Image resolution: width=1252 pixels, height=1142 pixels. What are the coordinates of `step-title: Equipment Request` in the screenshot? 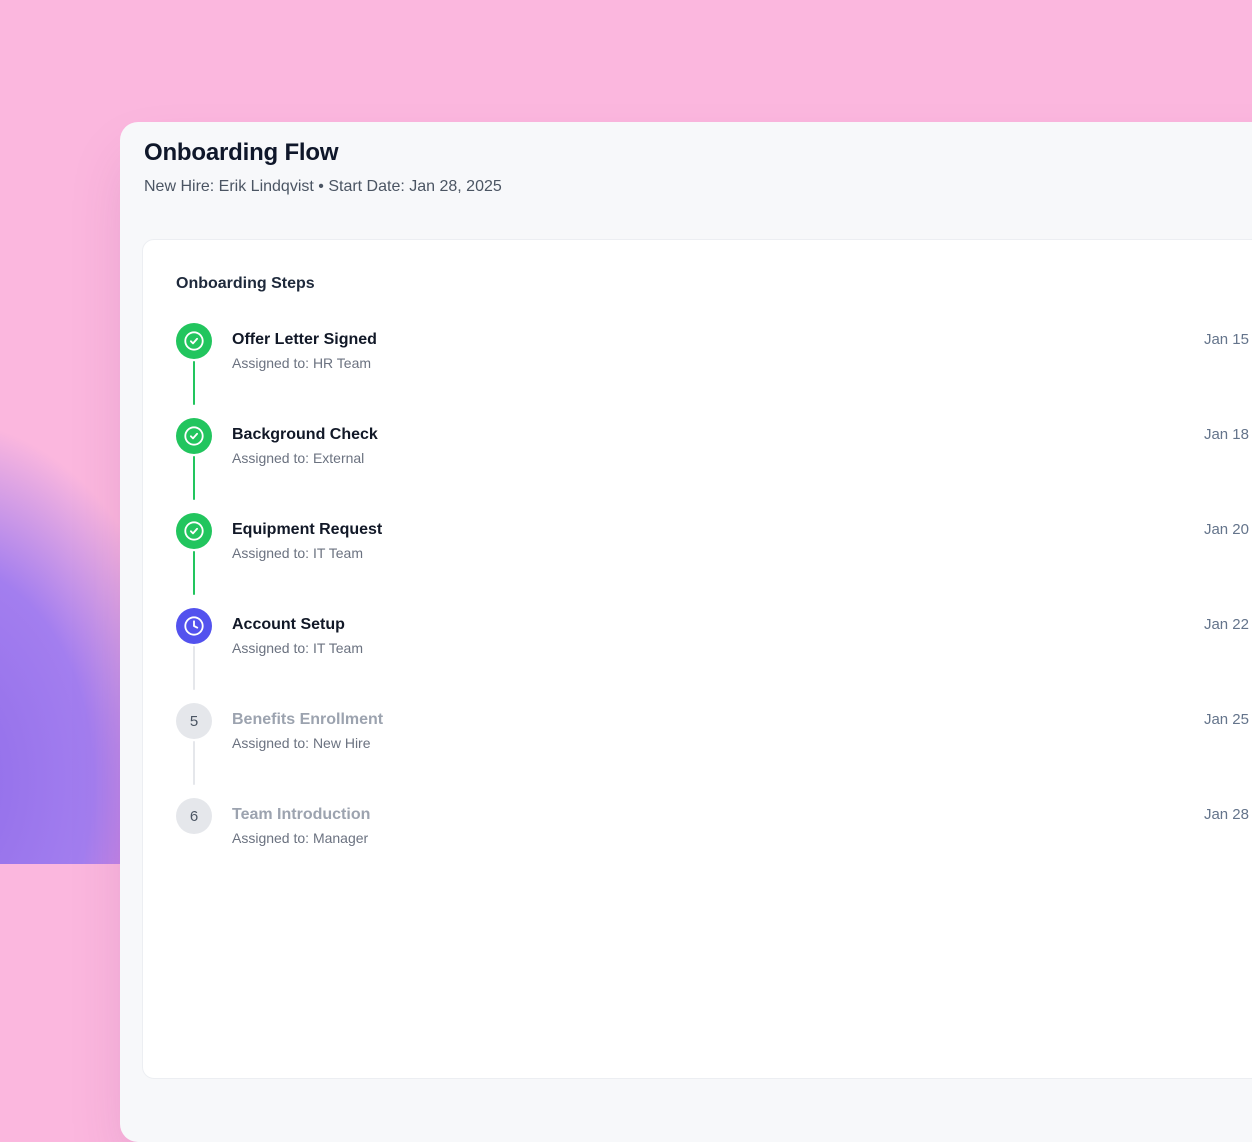 It's located at (307, 529).